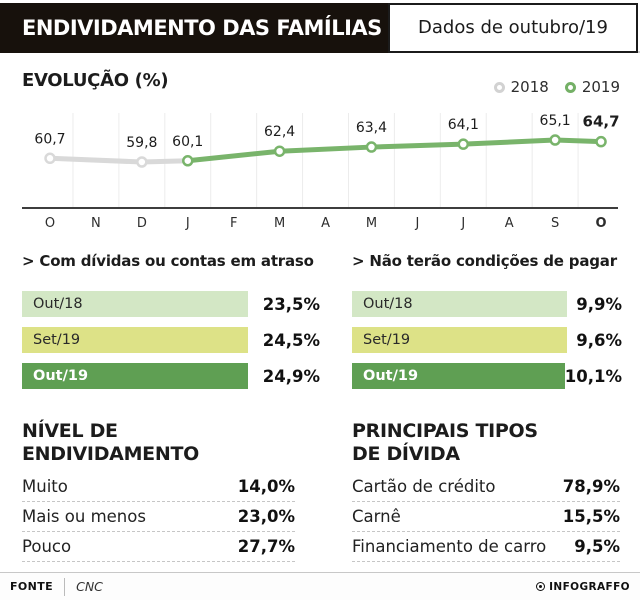  Describe the element at coordinates (513, 28) in the screenshot. I see `date-badge: Dados de outubro/19` at that location.